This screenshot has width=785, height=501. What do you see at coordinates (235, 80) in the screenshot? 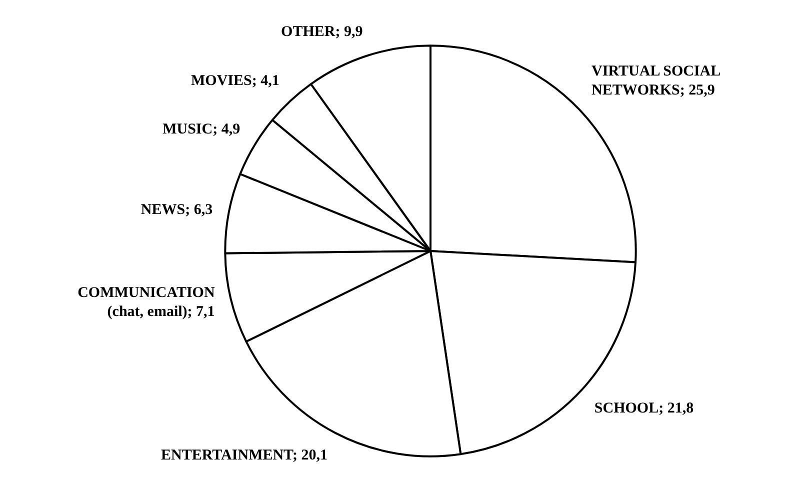
I see `slice-label: MOVIES; 4,1` at bounding box center [235, 80].